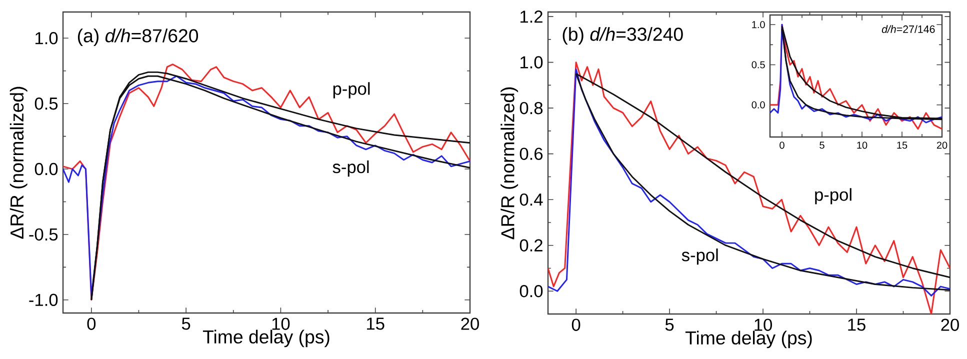 The image size is (967, 359). What do you see at coordinates (43, 234) in the screenshot?
I see `y-tick-label: -0.5` at bounding box center [43, 234].